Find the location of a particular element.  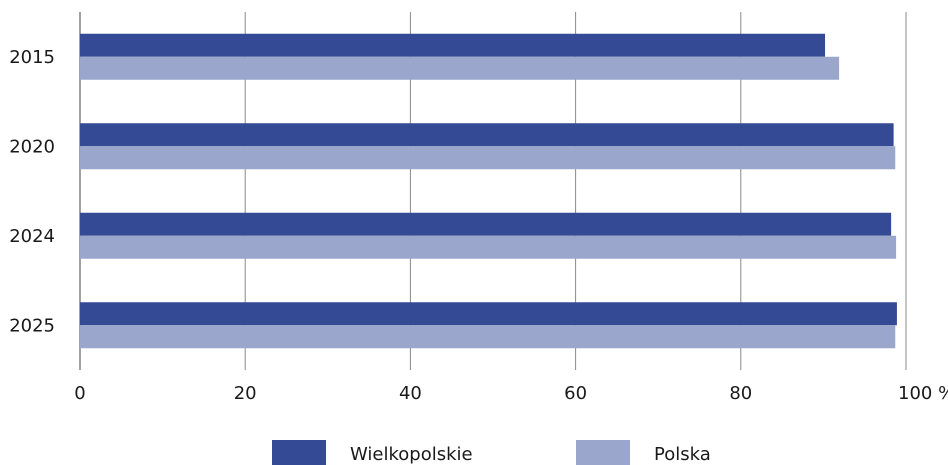

x-tick-label: 0 is located at coordinates (79, 393).